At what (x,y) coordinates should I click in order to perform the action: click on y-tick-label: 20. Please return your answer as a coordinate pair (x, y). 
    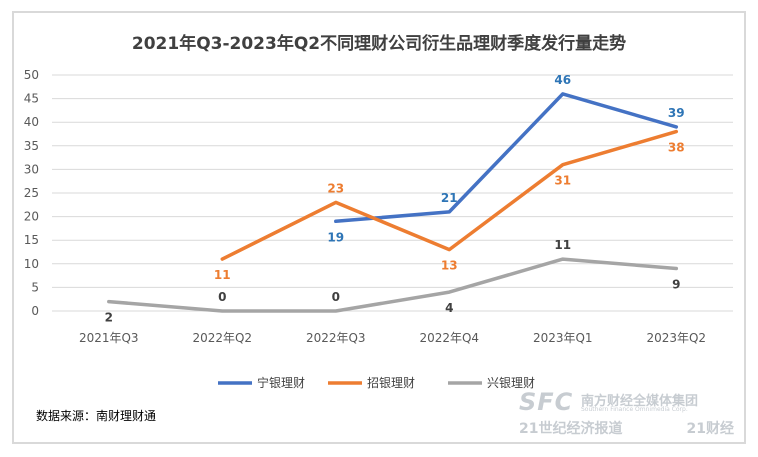
    Looking at the image, I should click on (31, 217).